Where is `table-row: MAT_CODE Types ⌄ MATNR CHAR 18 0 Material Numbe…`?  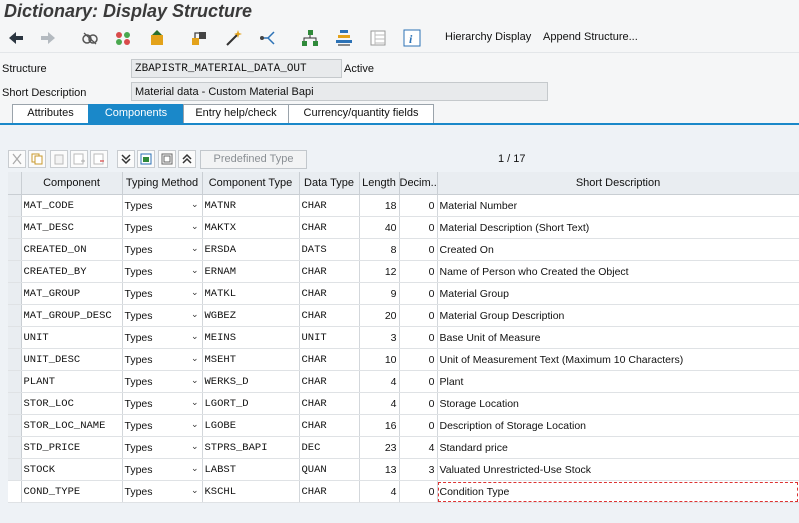 table-row: MAT_CODE Types ⌄ MATNR CHAR 18 0 Material Numbe… is located at coordinates (403, 205).